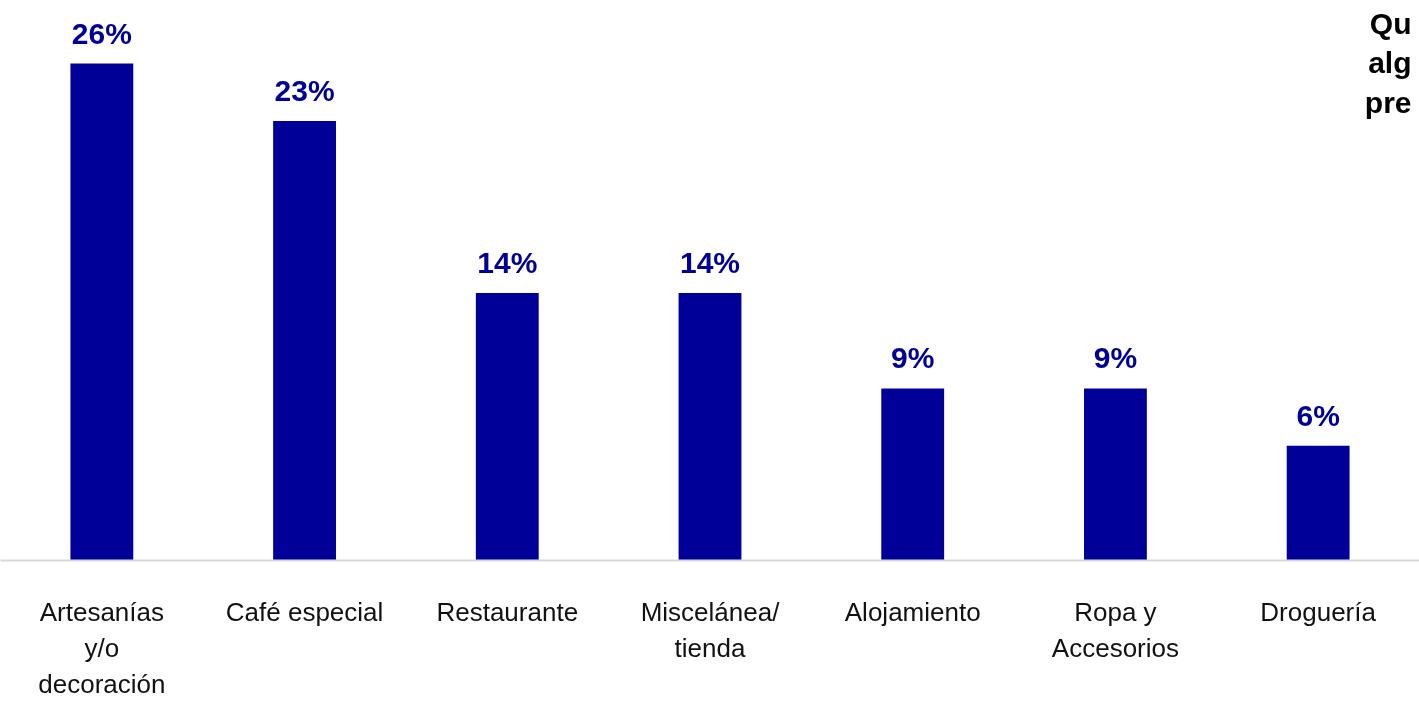  What do you see at coordinates (1115, 629) in the screenshot?
I see `x-tick-label: Ropa y Accesorios` at bounding box center [1115, 629].